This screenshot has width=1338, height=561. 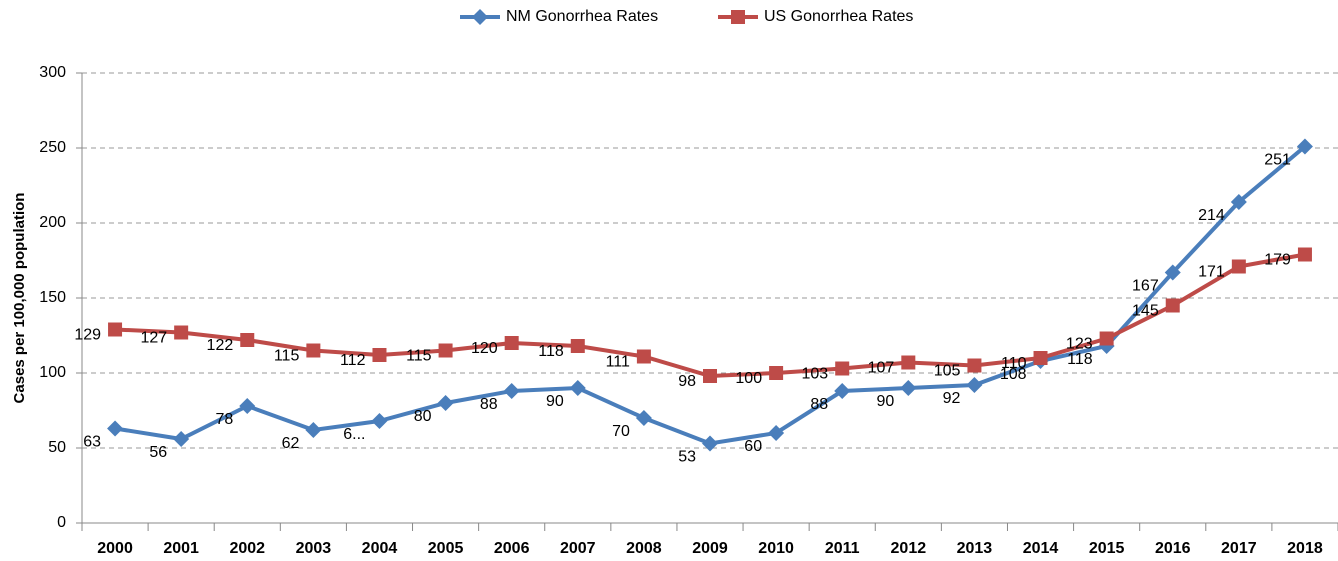 I want to click on x-tick-label: 2000, so click(x=115, y=548).